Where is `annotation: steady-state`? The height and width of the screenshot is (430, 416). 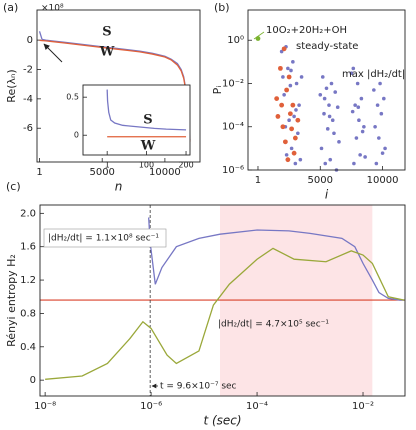 annotation: steady-state is located at coordinates (327, 46).